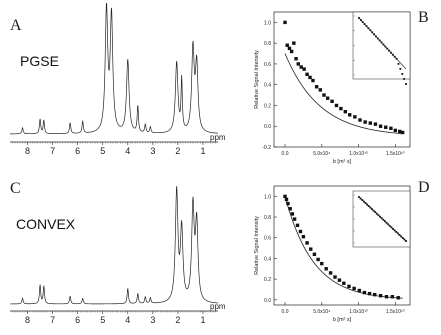 The image size is (441, 335). Describe the element at coordinates (127, 320) in the screenshot. I see `ppm-tick-label: 4` at that location.